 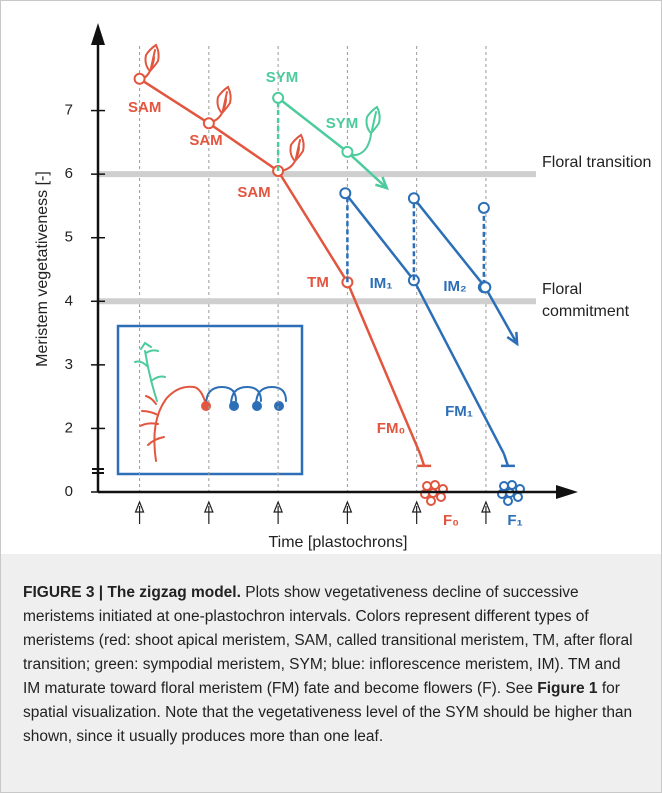 I want to click on inset-stem, so click(x=173, y=423).